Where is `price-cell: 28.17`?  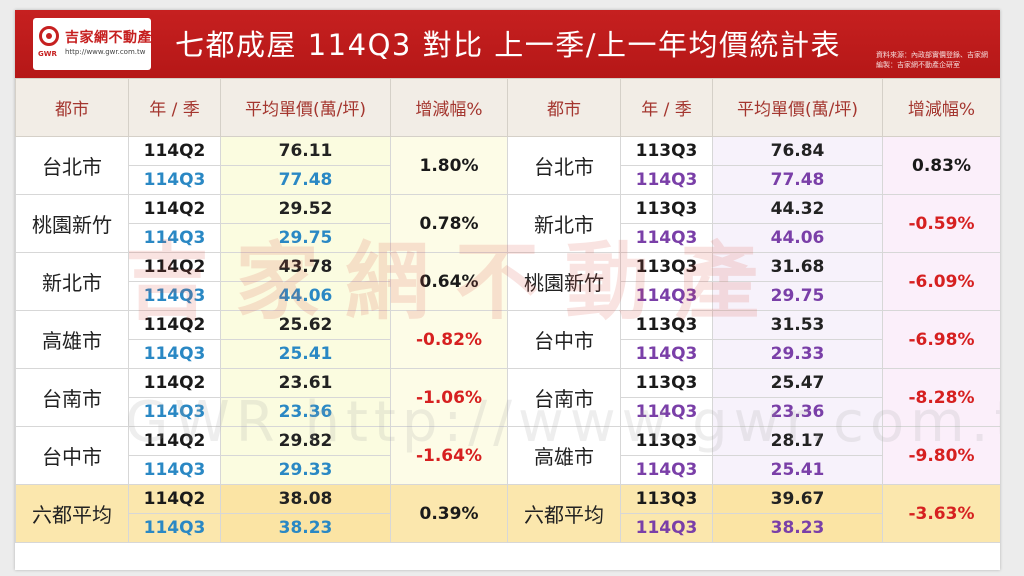
price-cell: 28.17 is located at coordinates (797, 441).